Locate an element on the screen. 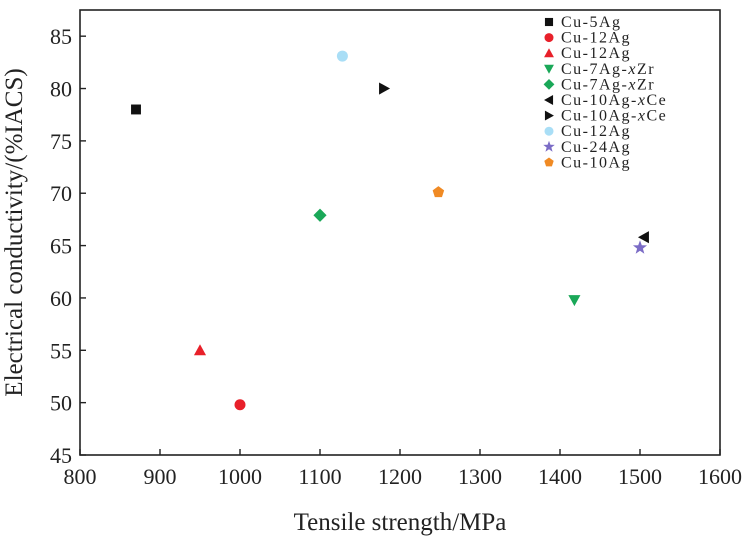 This screenshot has width=753, height=539. x-tick-label: 1600 is located at coordinates (720, 476).